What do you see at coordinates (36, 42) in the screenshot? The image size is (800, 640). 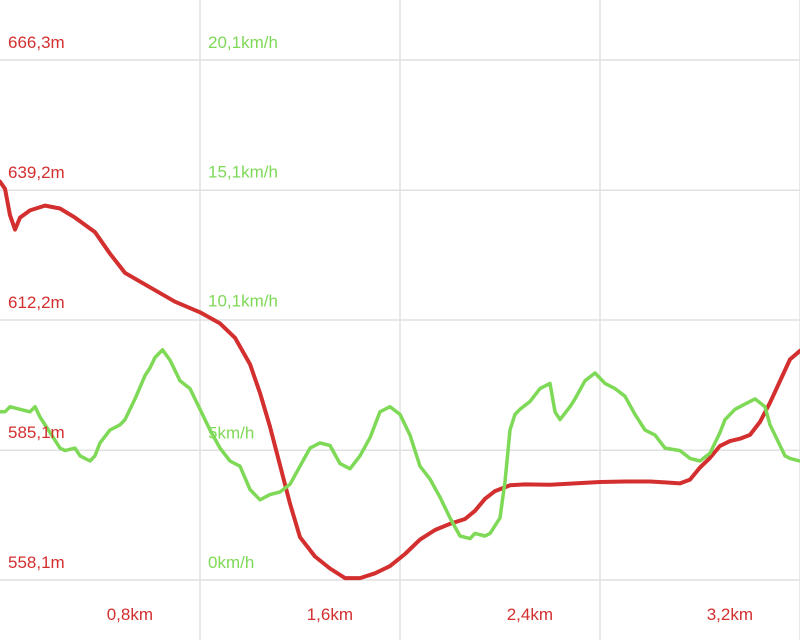 I see `y-left-tick-label: 666,3m` at bounding box center [36, 42].